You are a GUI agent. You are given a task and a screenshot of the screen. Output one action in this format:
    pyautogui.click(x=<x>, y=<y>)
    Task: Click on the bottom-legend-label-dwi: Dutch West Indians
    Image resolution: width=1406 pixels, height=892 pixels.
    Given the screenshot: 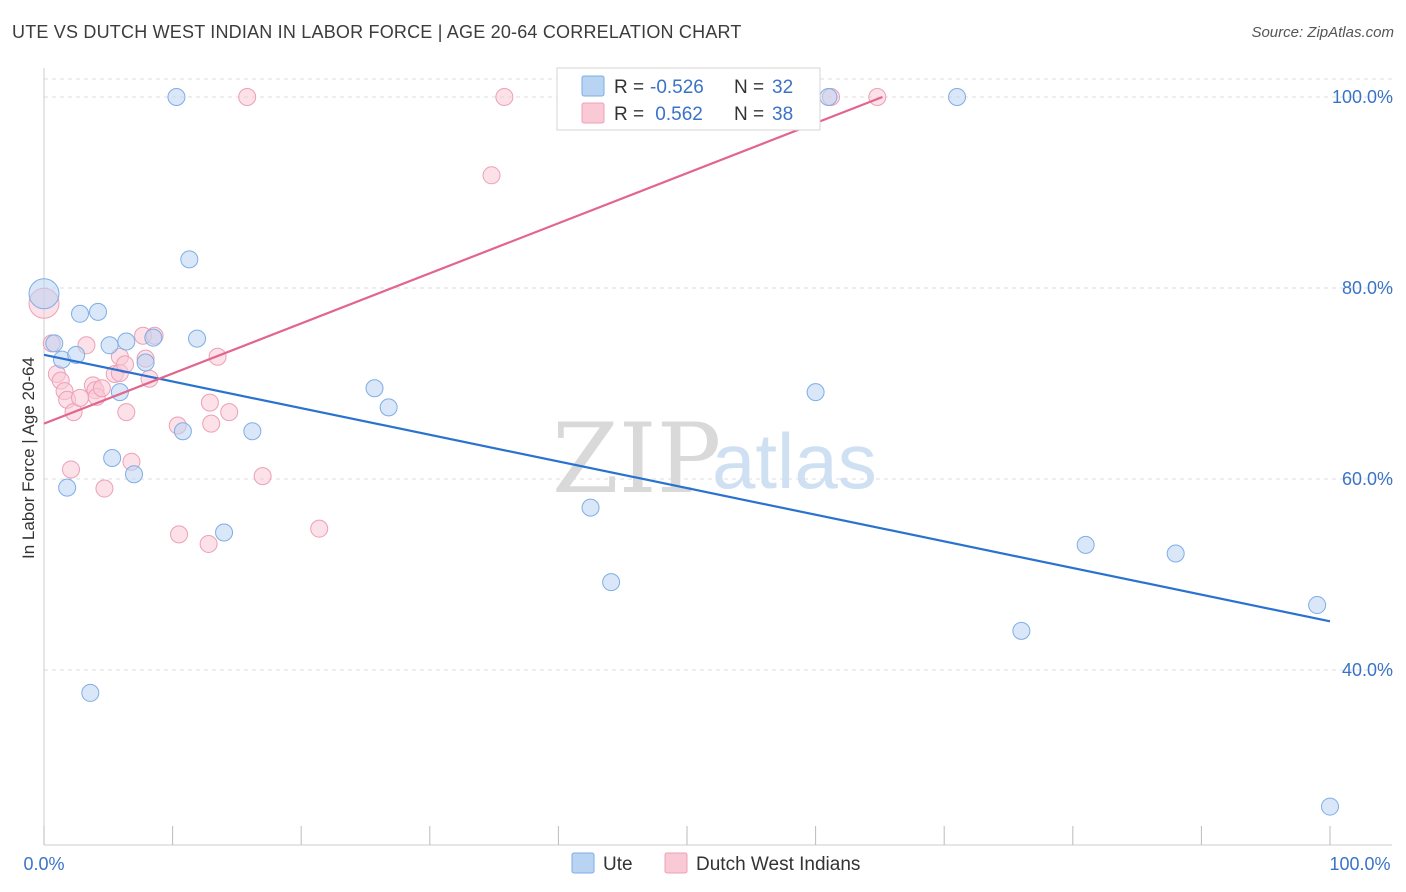 What is the action you would take?
    pyautogui.click(x=778, y=864)
    